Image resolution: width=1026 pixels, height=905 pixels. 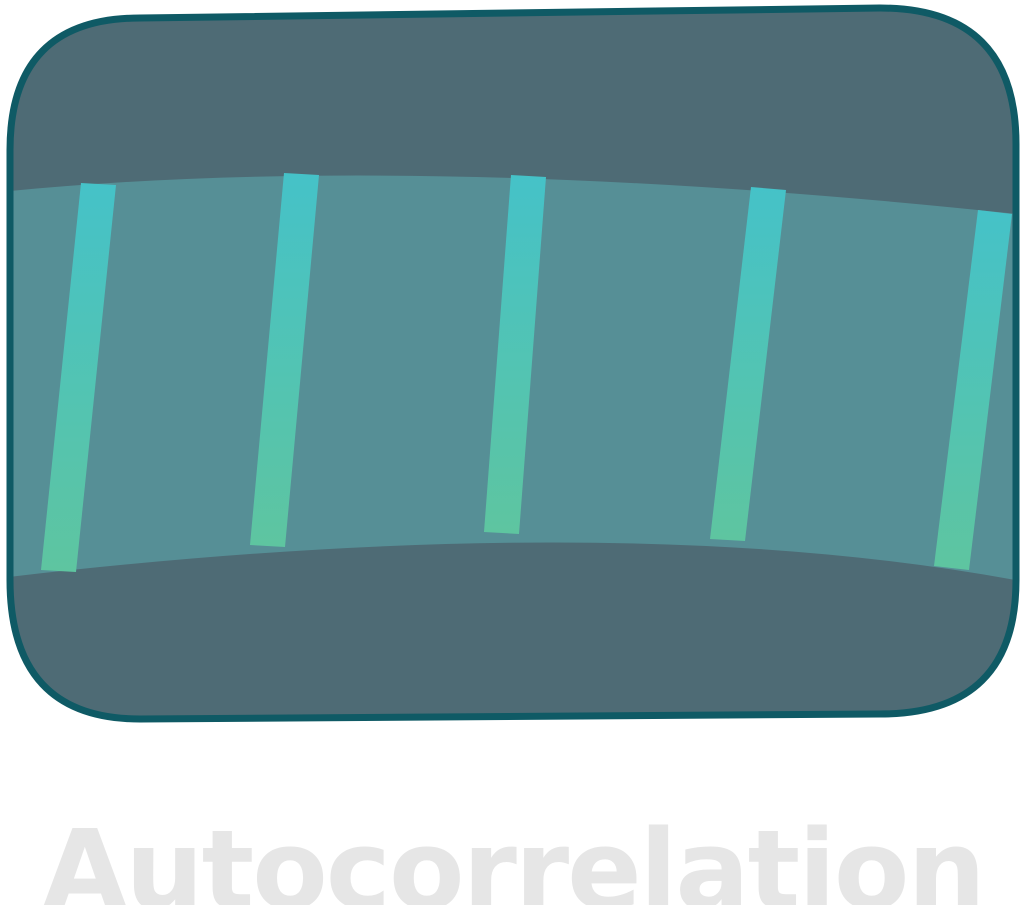 I want to click on caption-title: Autocorrelation, so click(x=514, y=855).